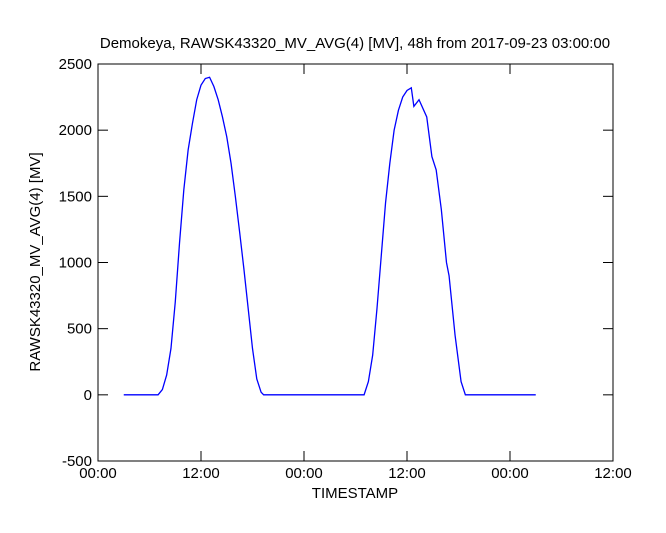 The image size is (666, 533). What do you see at coordinates (75, 130) in the screenshot?
I see `y-tick-label: 2000` at bounding box center [75, 130].